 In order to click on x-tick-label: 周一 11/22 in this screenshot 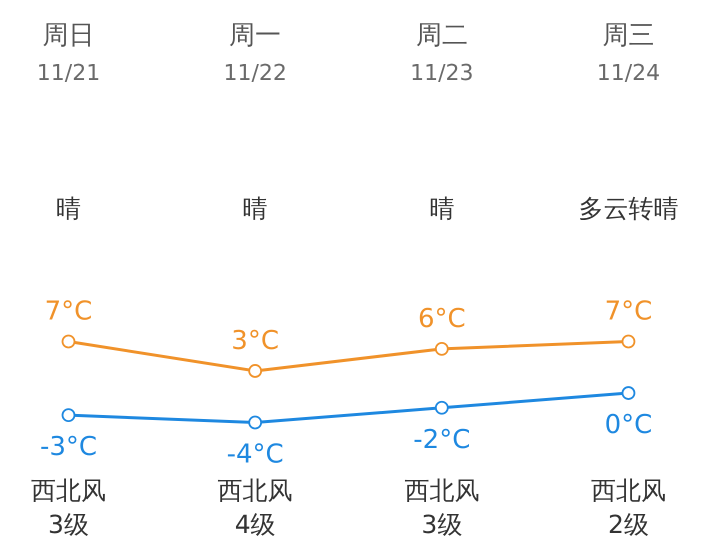, I will do `click(255, 53)`.